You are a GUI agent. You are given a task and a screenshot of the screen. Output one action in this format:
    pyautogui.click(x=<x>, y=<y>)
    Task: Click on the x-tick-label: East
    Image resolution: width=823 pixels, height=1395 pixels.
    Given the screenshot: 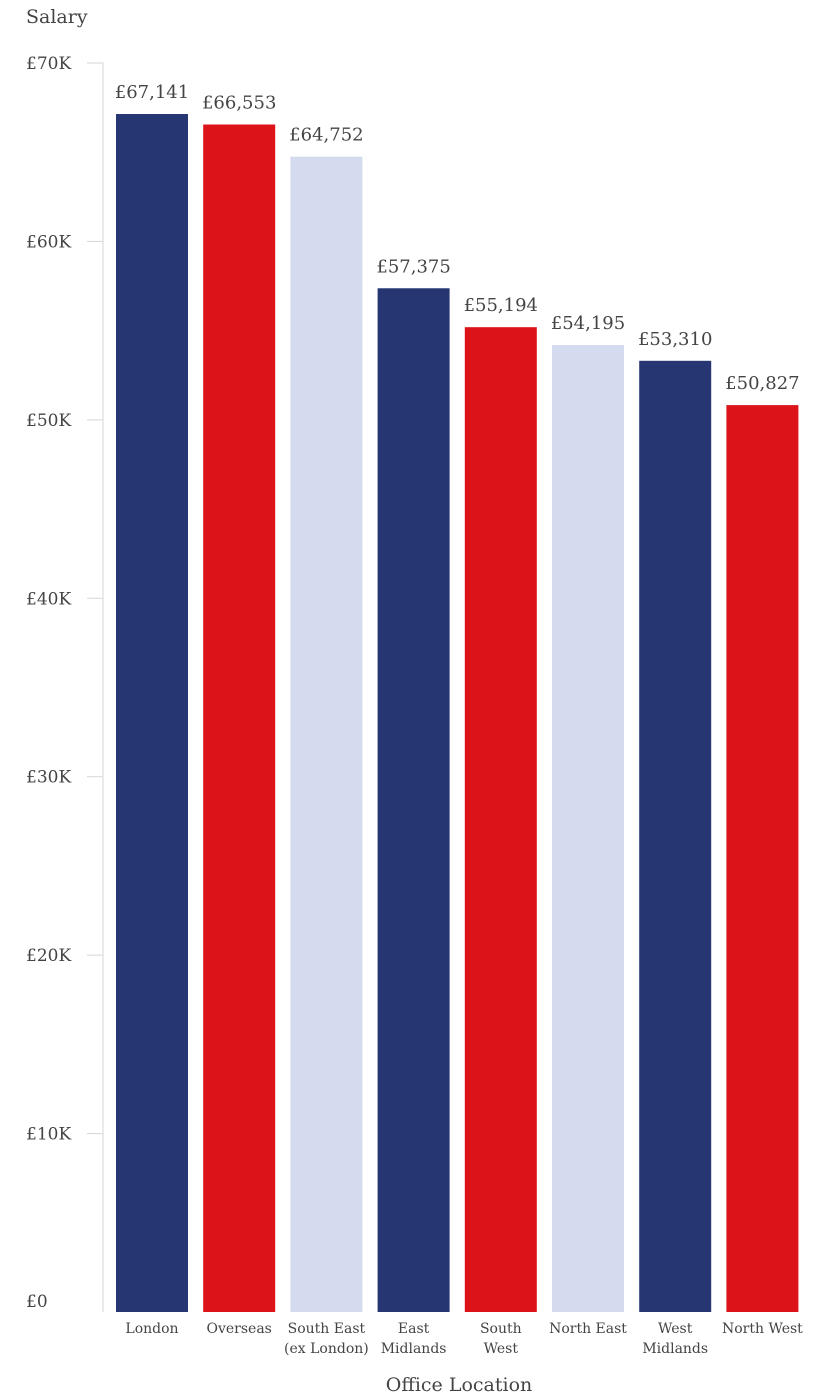 What is the action you would take?
    pyautogui.click(x=414, y=1329)
    